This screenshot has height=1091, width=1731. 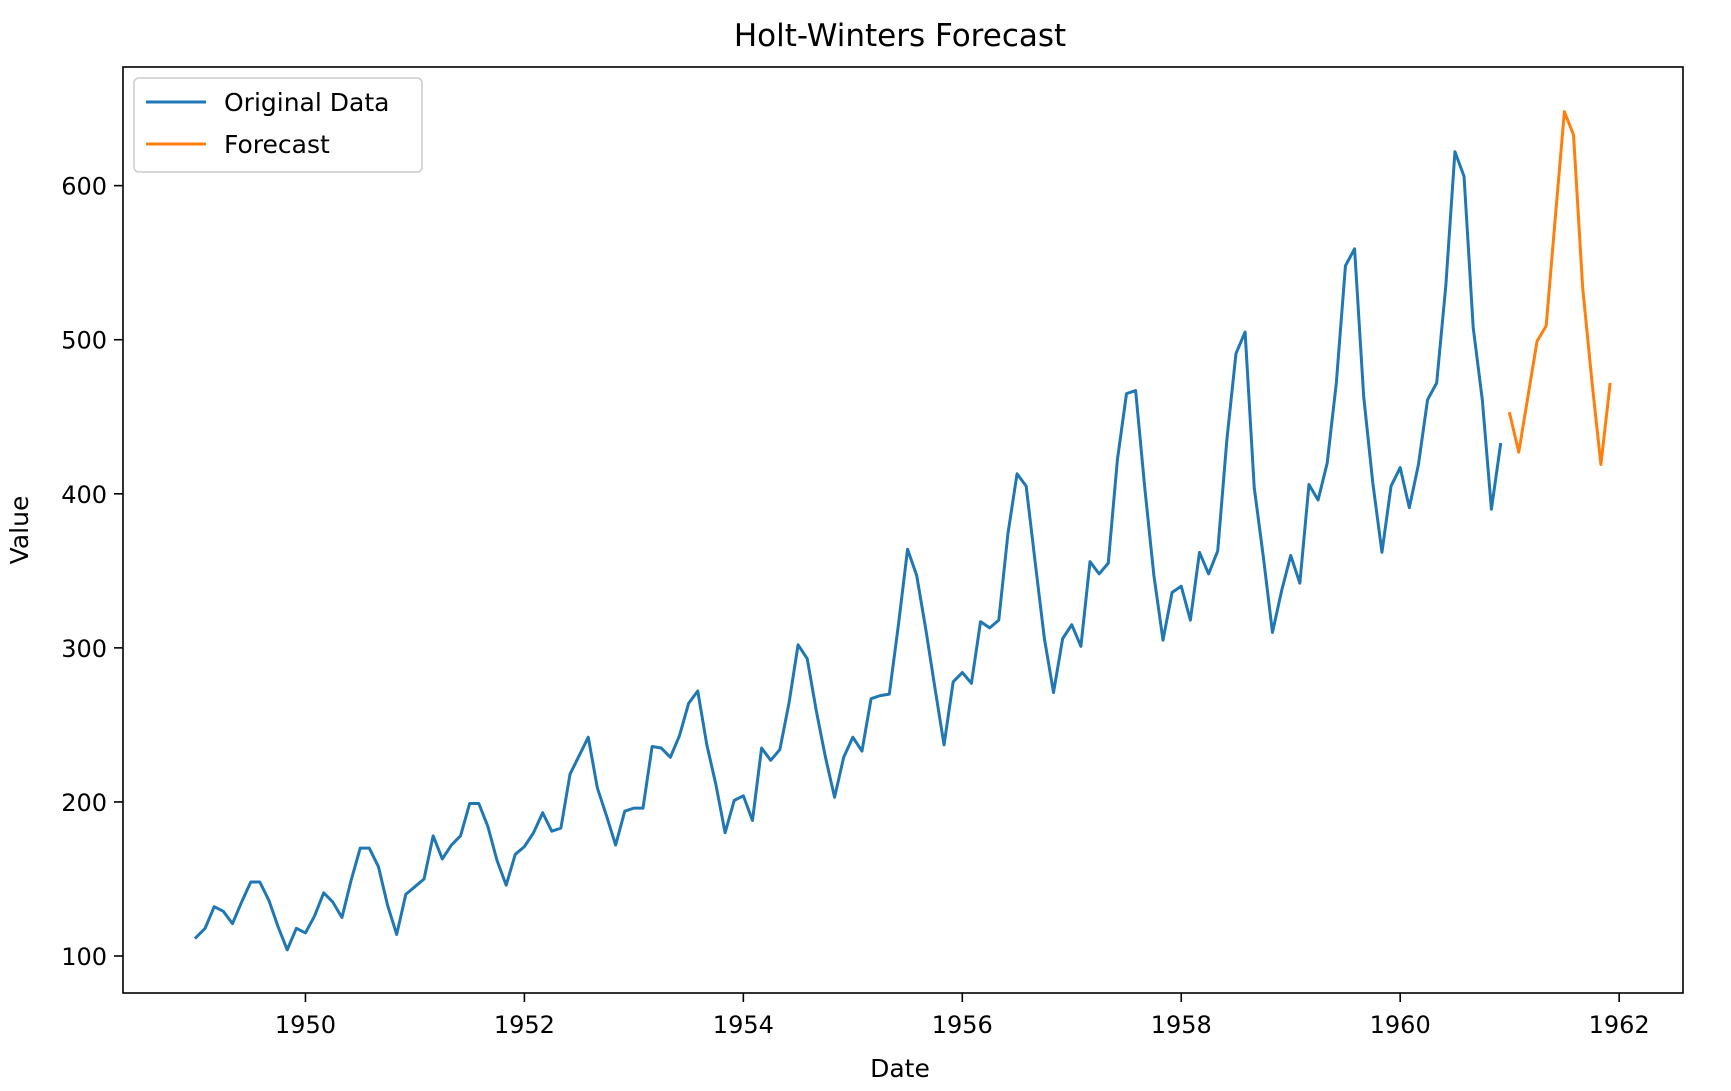 What do you see at coordinates (84, 649) in the screenshot?
I see `y-tick-label: 300` at bounding box center [84, 649].